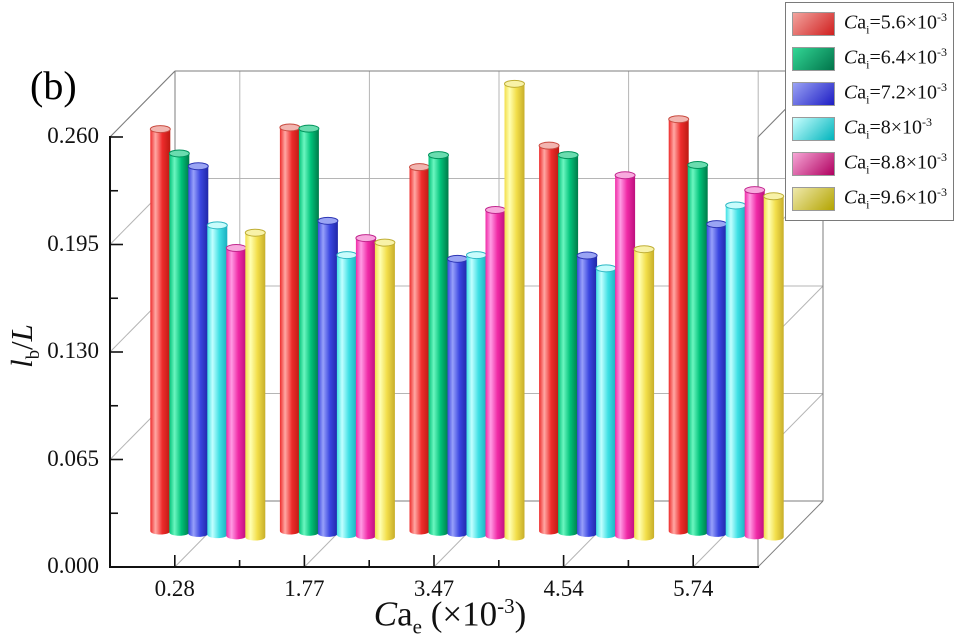 This screenshot has width=955, height=643. What do you see at coordinates (174, 588) in the screenshot?
I see `x-tick-label: 0.28` at bounding box center [174, 588].